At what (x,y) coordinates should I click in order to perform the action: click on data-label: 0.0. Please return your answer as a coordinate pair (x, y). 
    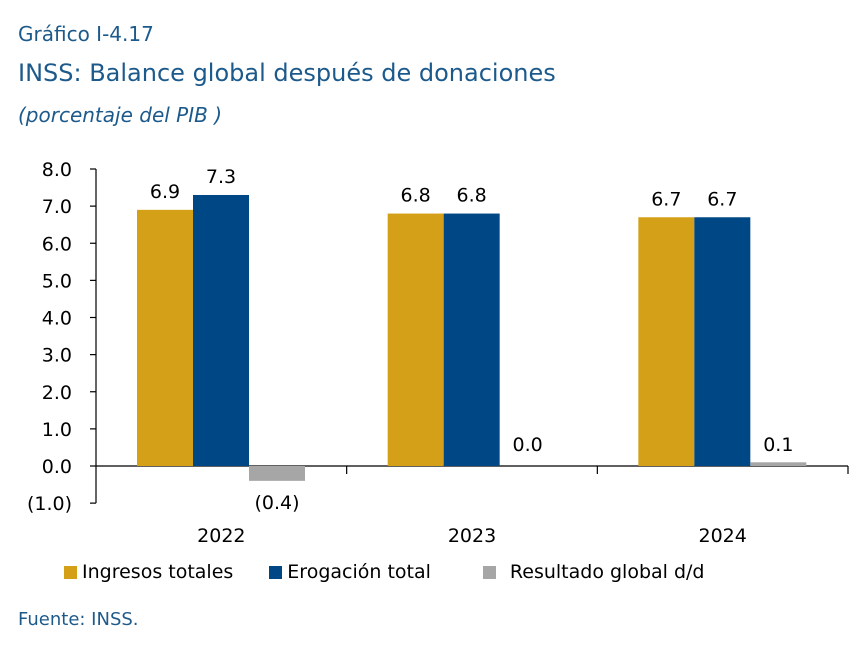
    Looking at the image, I should click on (528, 445).